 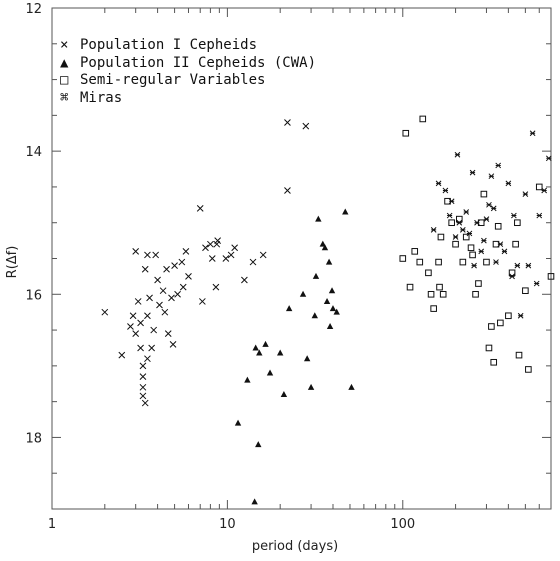 What do you see at coordinates (12, 262) in the screenshot?
I see `y-axis-label: R(Δf)` at bounding box center [12, 262].